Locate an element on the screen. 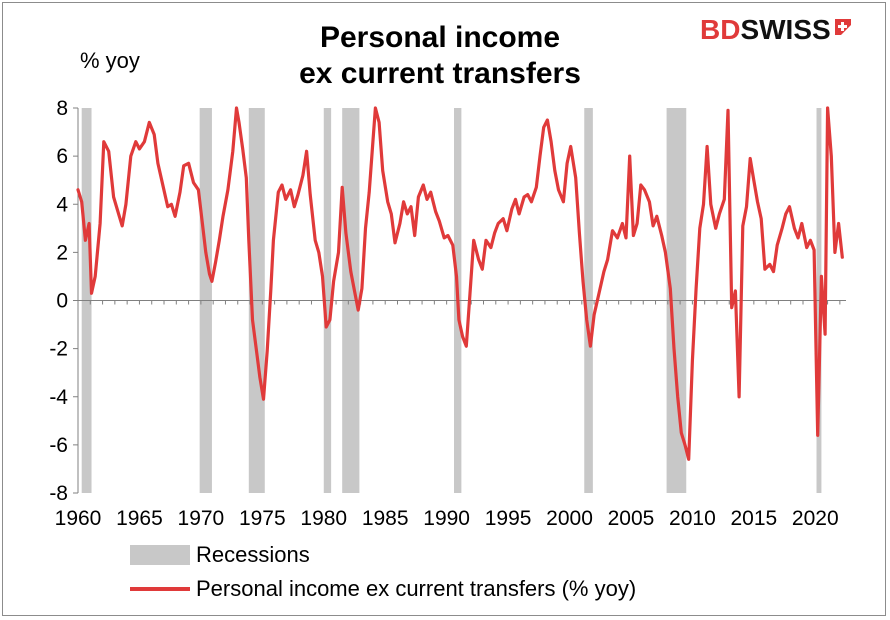 The height and width of the screenshot is (620, 890). y-tick-label-4: 4 is located at coordinates (62, 204).